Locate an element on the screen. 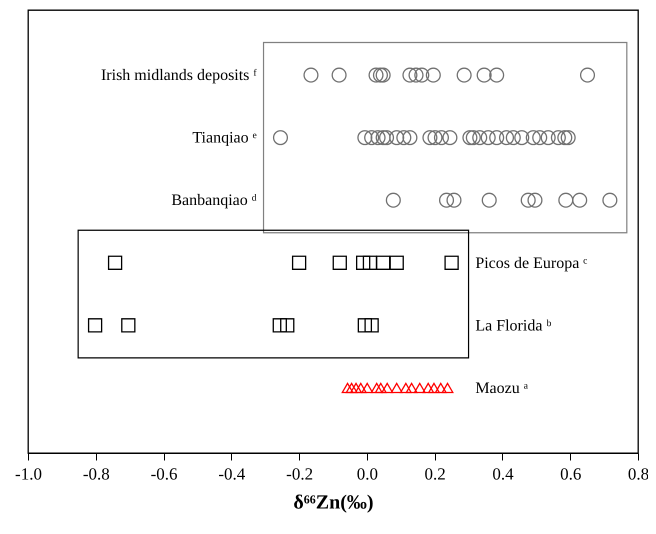 This screenshot has height=534, width=656. x-tick-label: -0.4 is located at coordinates (232, 474).